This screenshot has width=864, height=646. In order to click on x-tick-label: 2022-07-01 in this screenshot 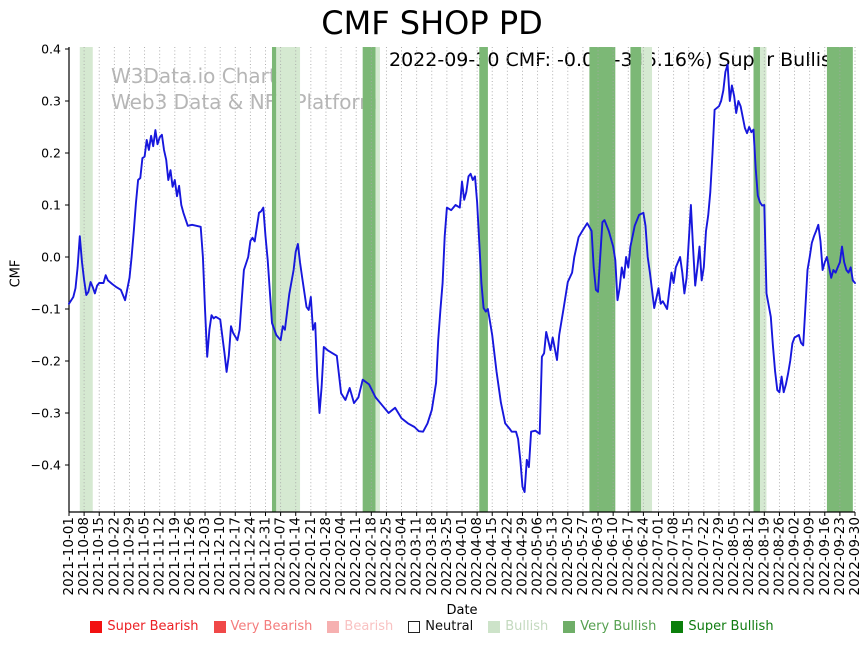, I will do `click(659, 556)`.